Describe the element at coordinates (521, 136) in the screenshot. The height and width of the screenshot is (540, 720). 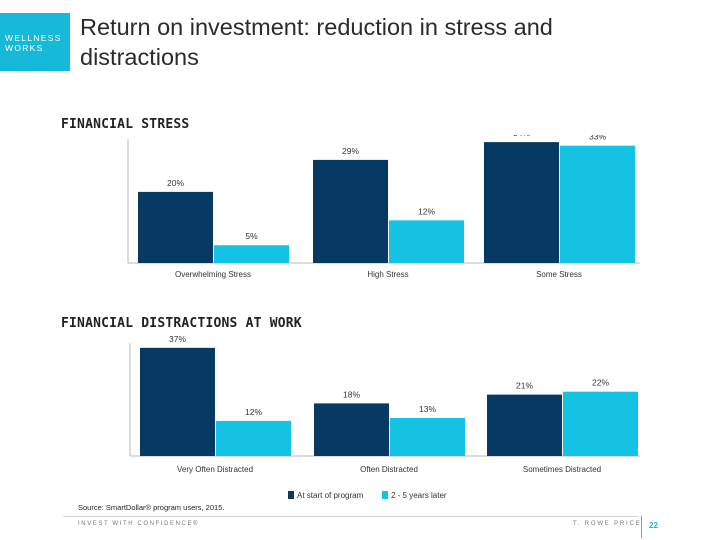
I see `data-label-start-3: 34%` at that location.